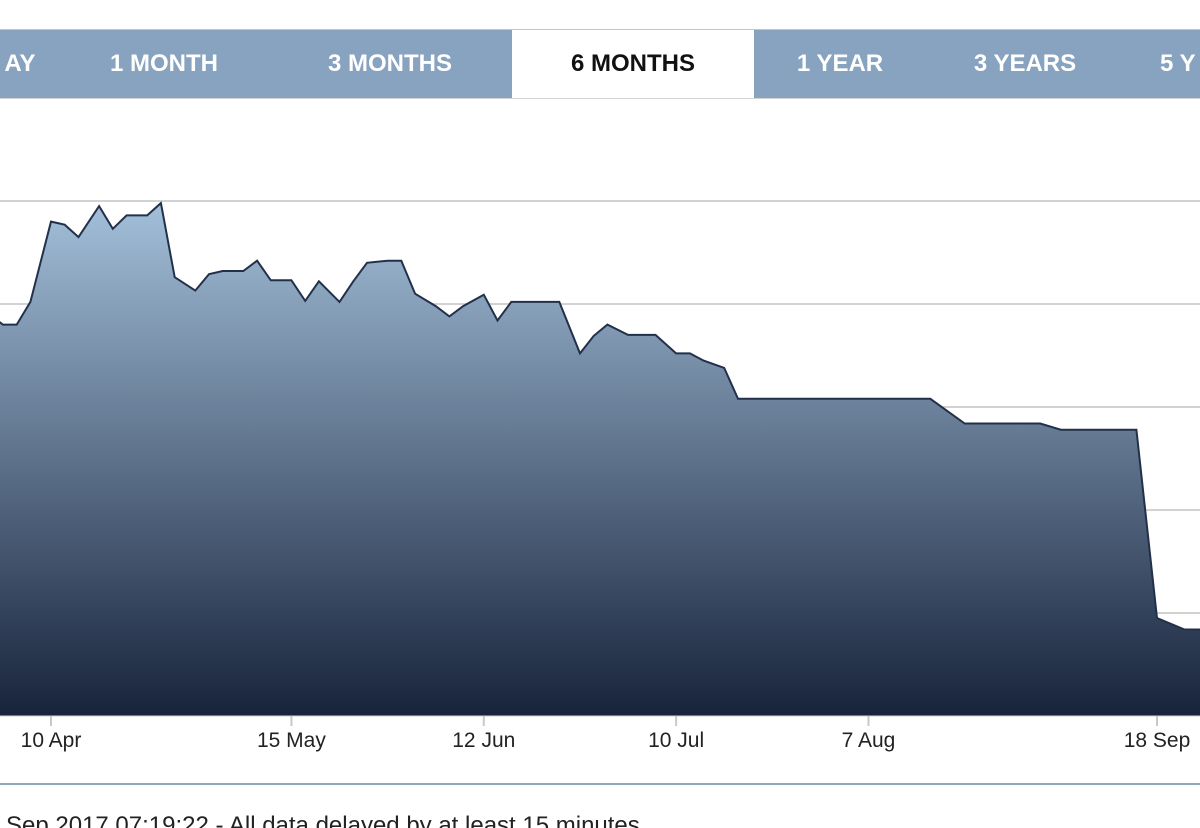 The width and height of the screenshot is (1200, 828). I want to click on tab-1-day: AY, so click(20, 63).